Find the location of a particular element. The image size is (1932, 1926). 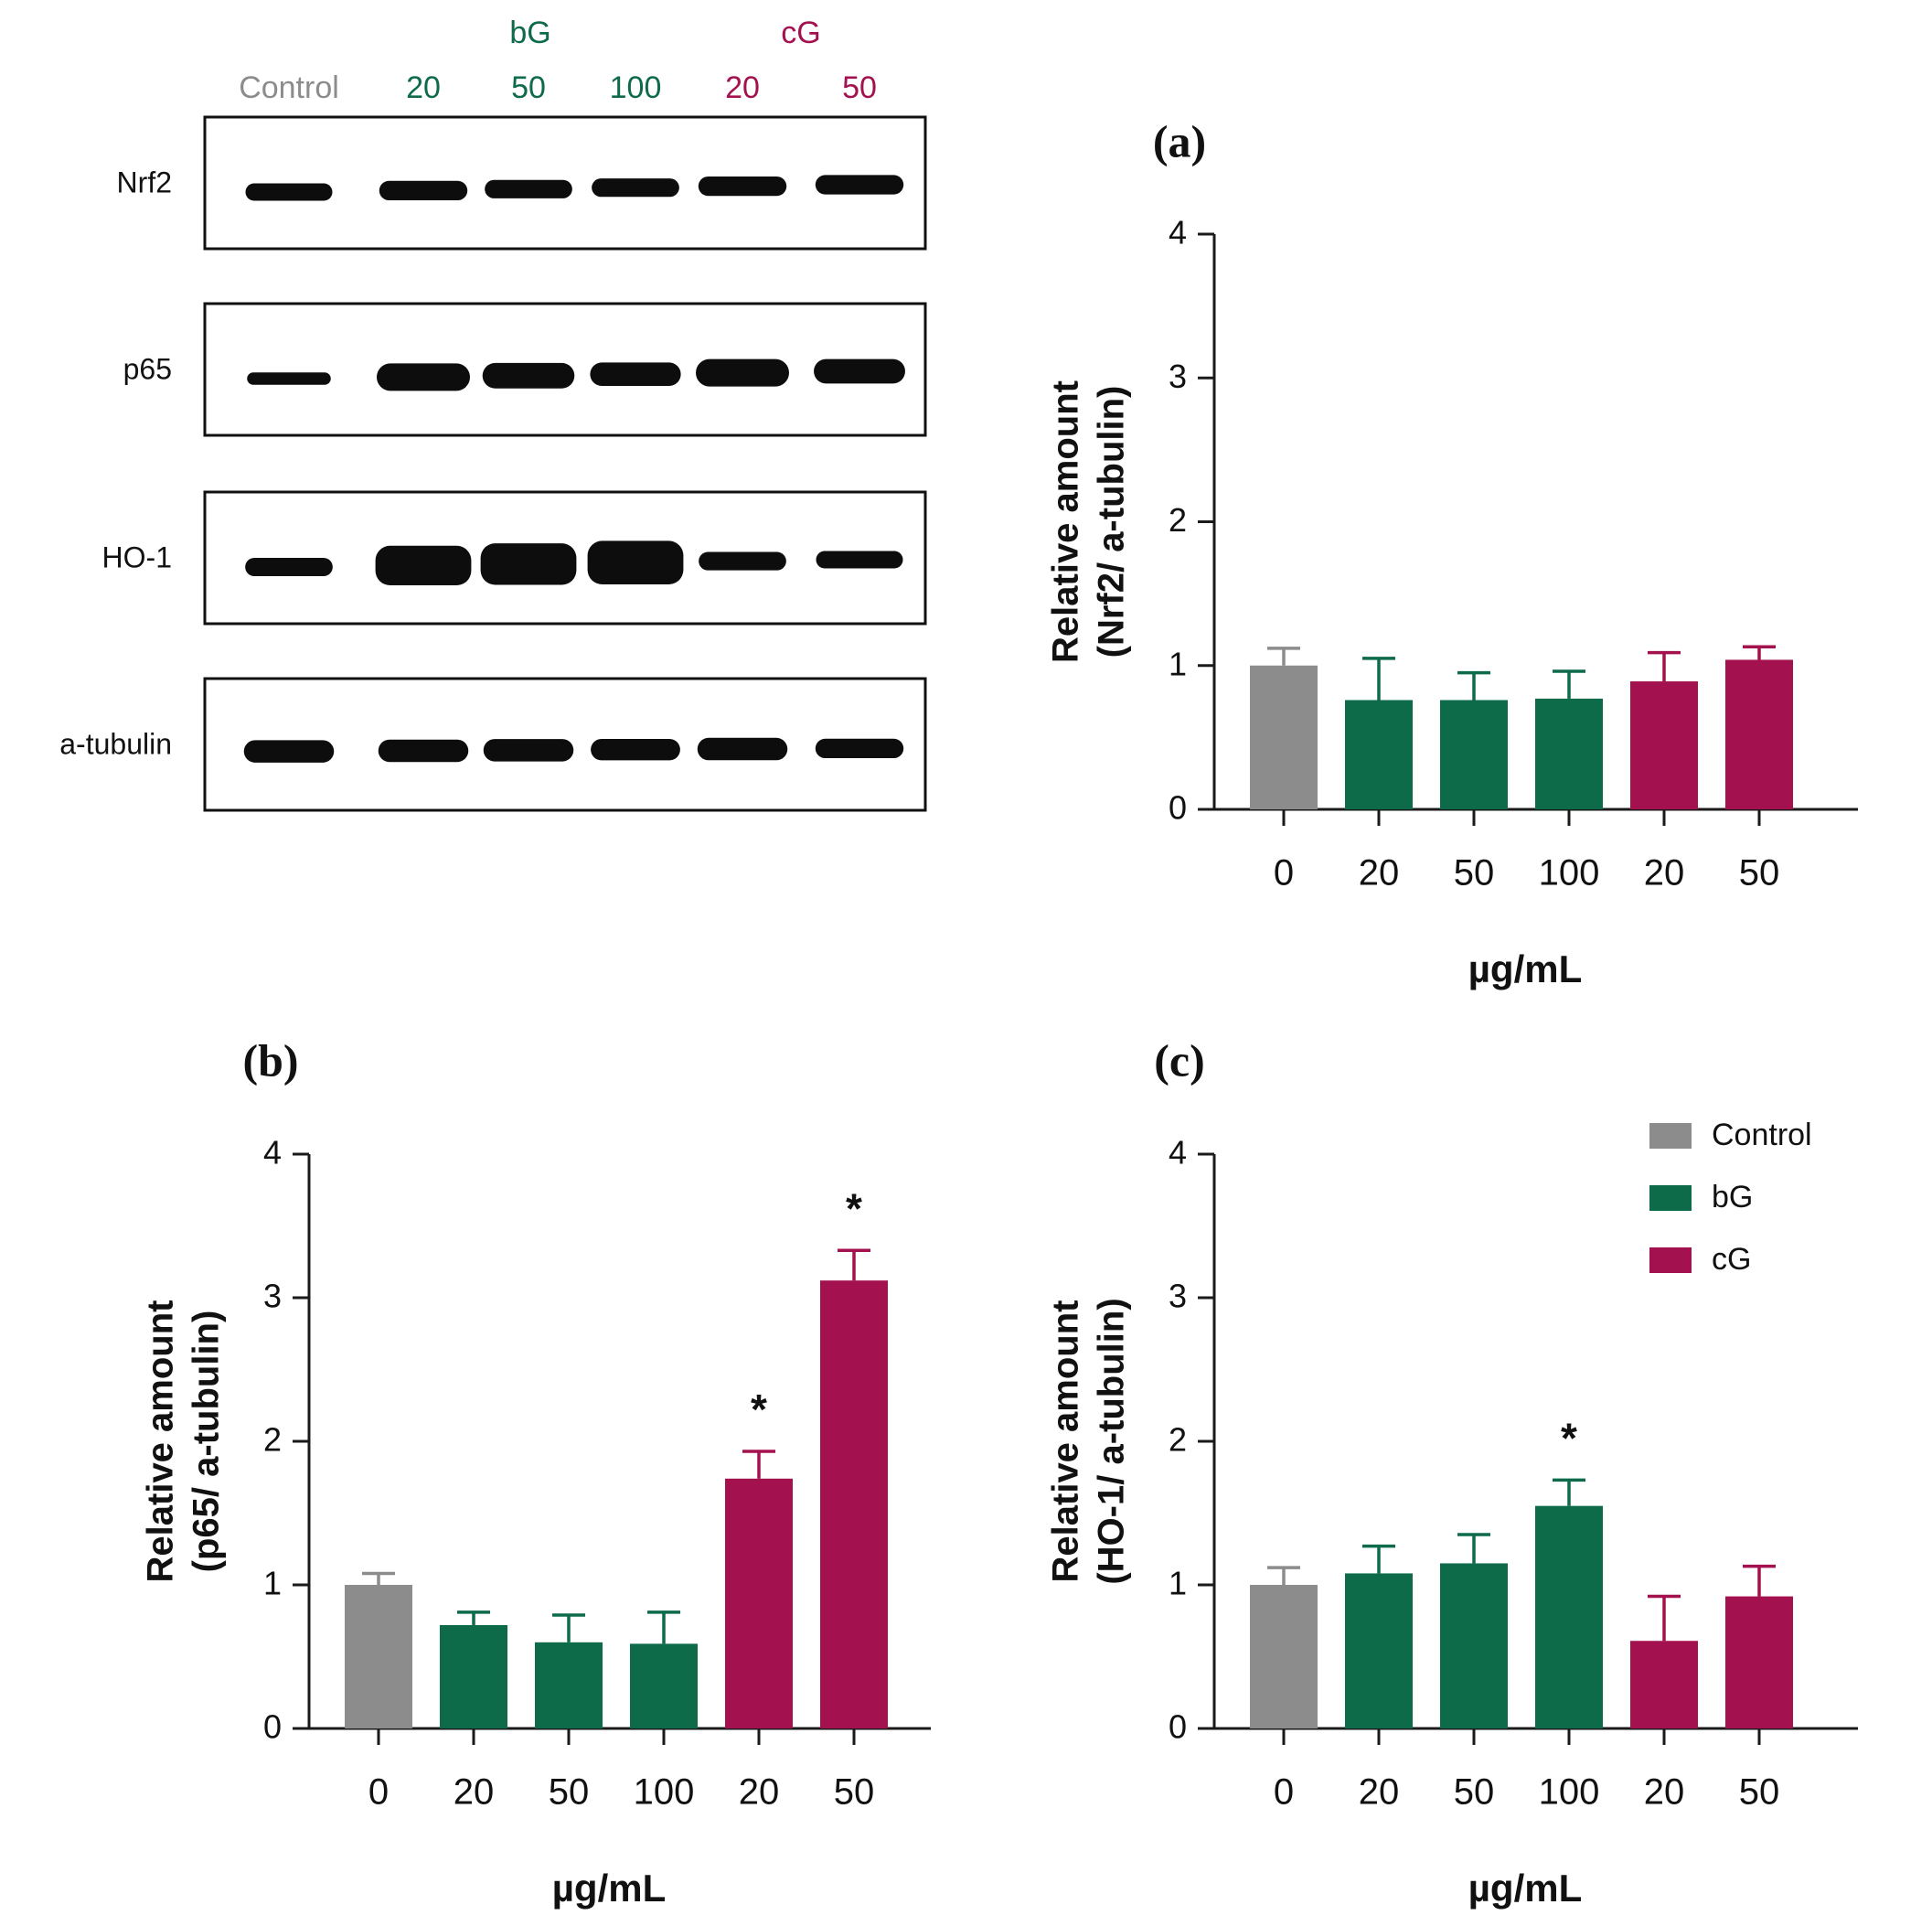

panel-title: (c) is located at coordinates (1179, 1060).